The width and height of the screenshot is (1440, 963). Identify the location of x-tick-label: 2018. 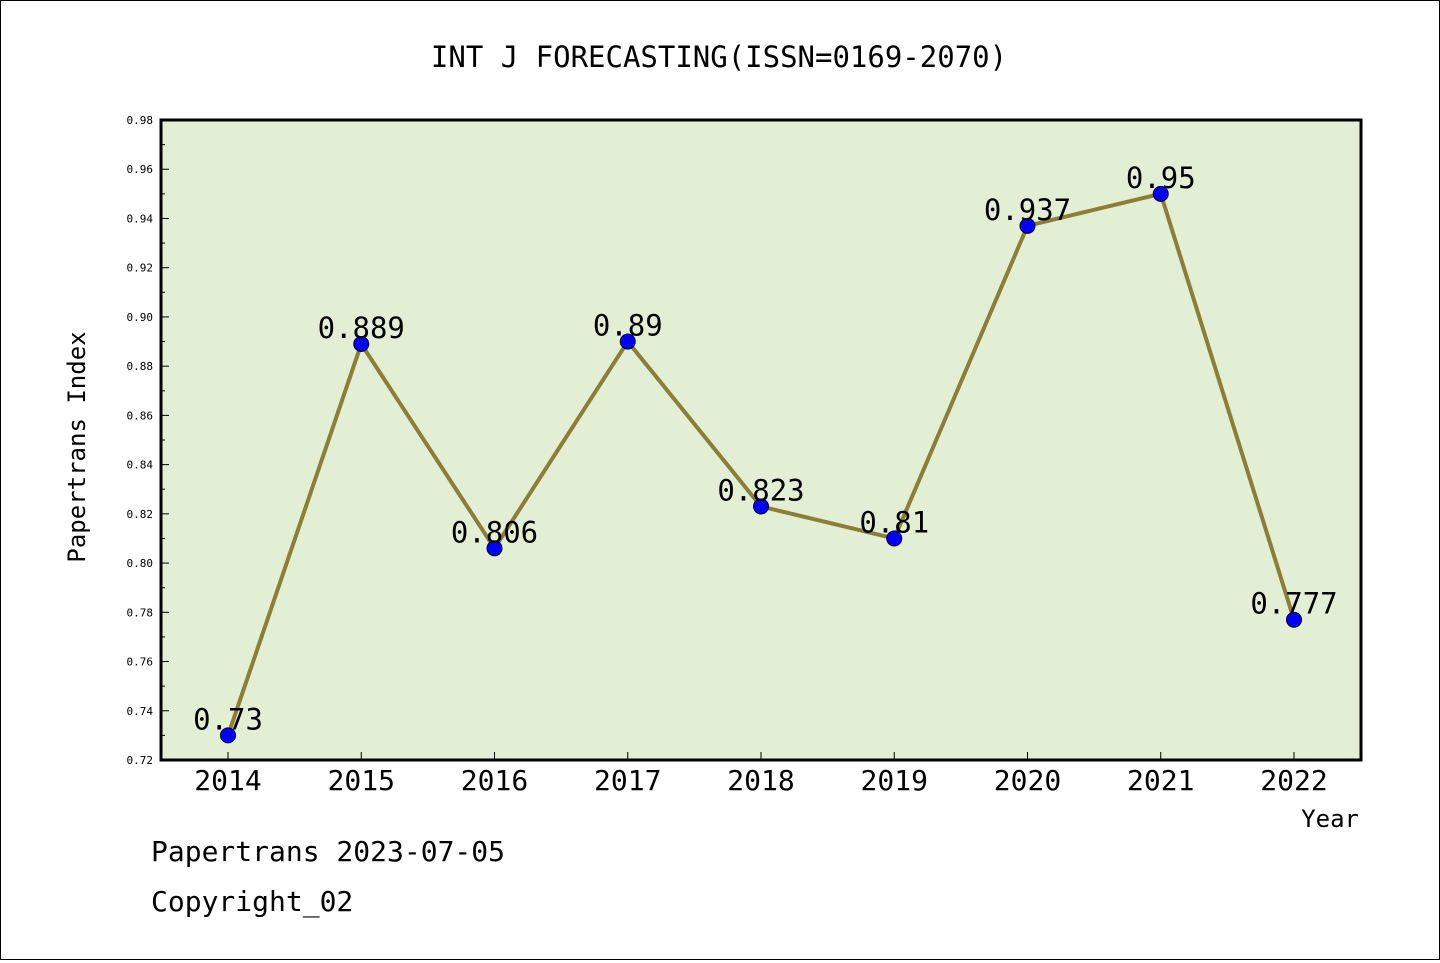
(760, 780).